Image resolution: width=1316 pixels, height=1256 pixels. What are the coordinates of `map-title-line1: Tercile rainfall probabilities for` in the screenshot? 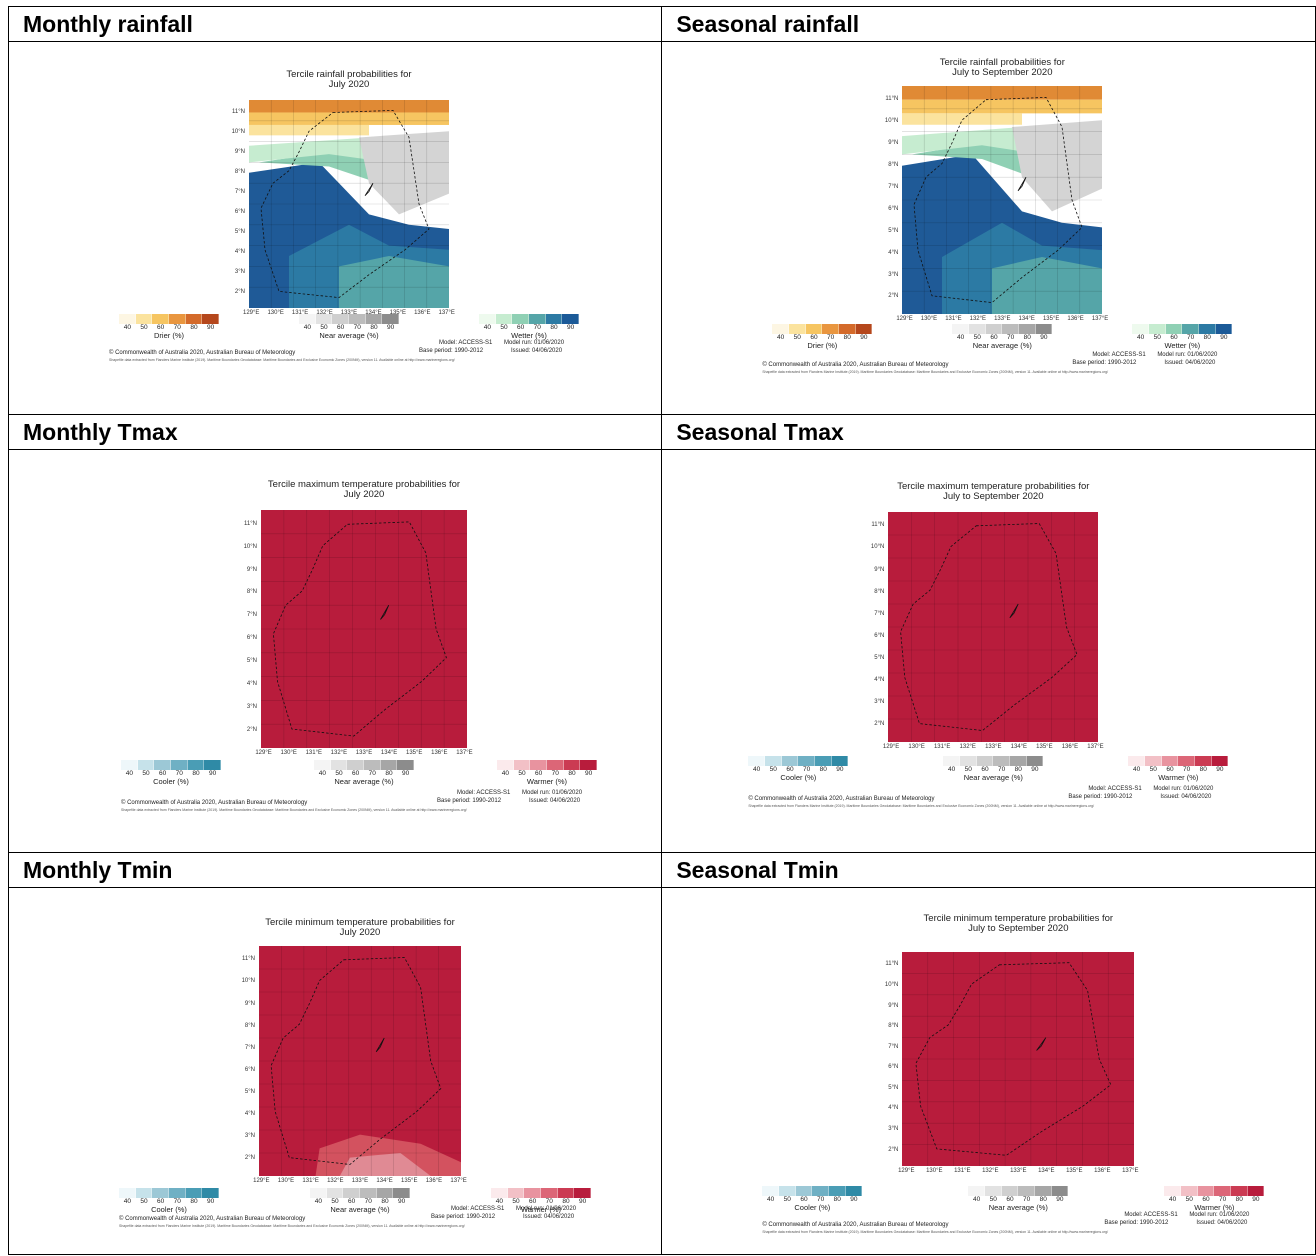 It's located at (1002, 62).